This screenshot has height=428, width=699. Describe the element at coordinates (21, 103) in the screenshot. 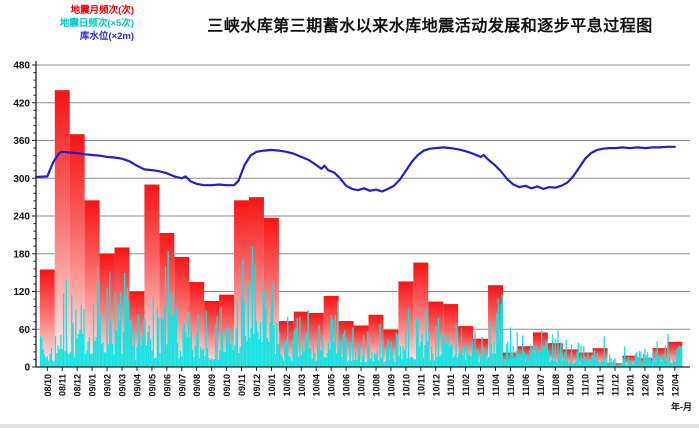

I see `y-tick-label: 420` at that location.